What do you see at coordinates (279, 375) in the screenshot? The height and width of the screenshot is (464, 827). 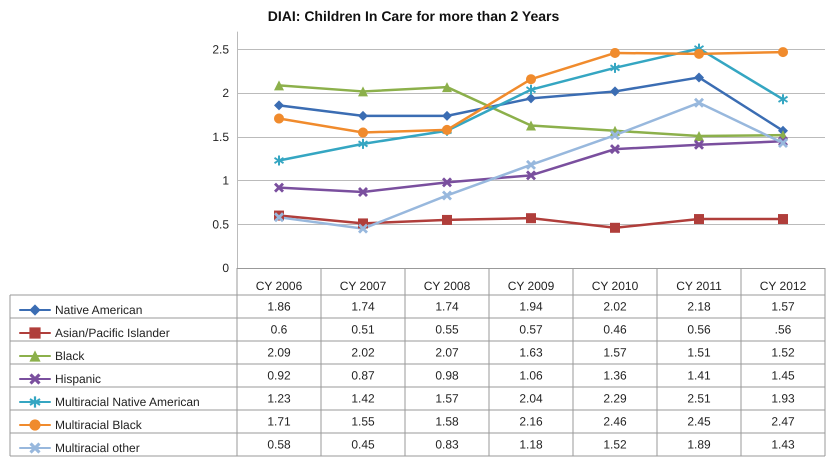 I see `data-label: 0.92` at bounding box center [279, 375].